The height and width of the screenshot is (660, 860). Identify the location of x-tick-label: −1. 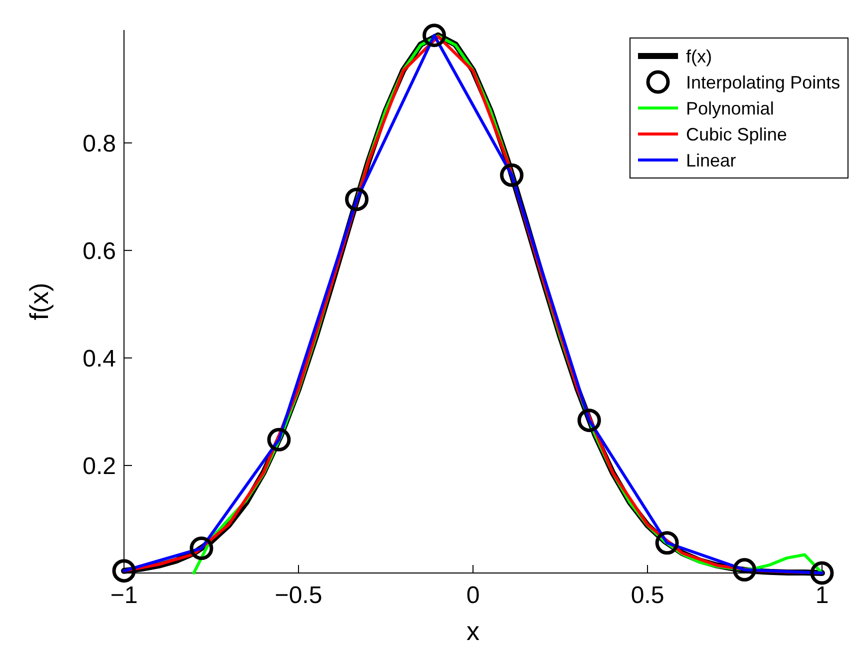
(124, 595).